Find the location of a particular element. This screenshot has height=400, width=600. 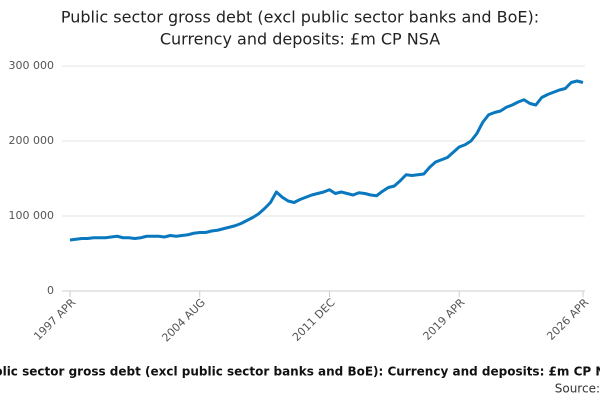

x-tick-label: 2019 APR is located at coordinates (444, 319).